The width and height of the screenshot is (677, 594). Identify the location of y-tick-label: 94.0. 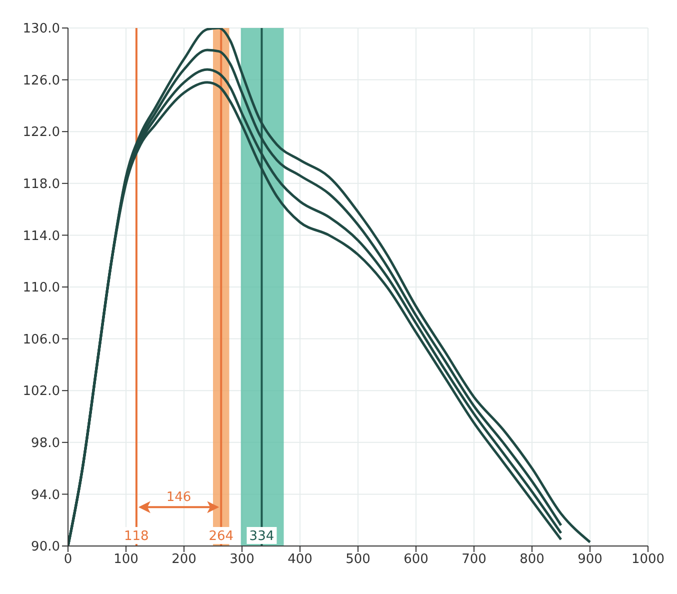
(45, 495).